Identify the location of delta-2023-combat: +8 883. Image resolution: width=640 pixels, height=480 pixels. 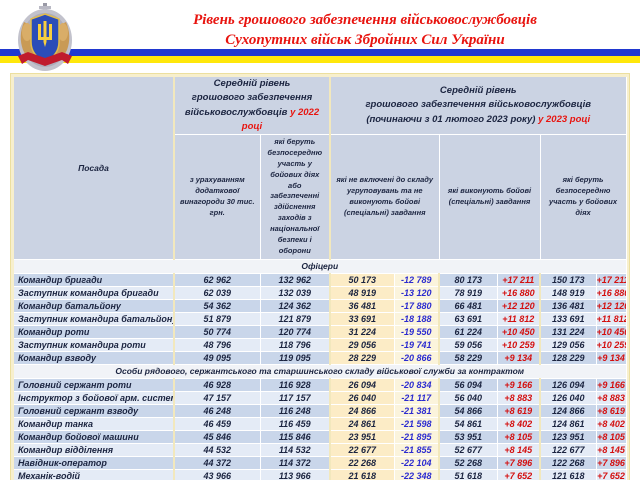
(611, 398).